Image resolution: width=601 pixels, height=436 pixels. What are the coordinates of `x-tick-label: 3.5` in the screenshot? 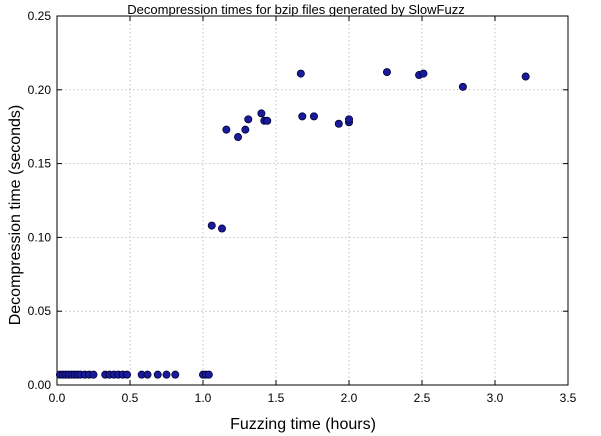 It's located at (568, 398).